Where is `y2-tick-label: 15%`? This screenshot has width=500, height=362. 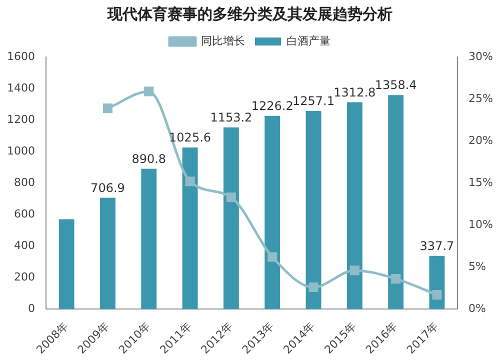 y2-tick-label: 15% is located at coordinates (481, 182).